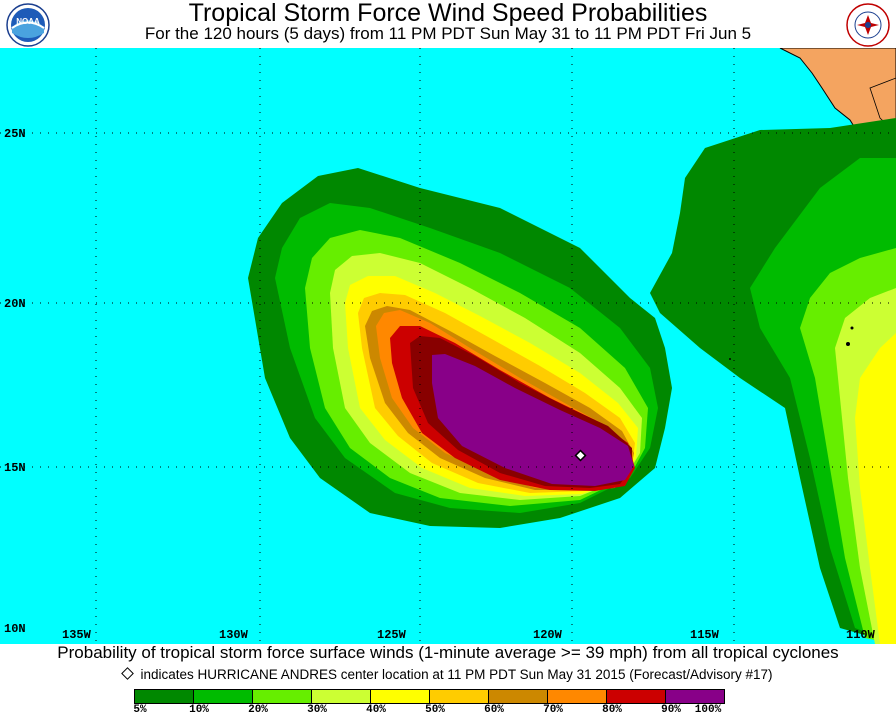 The width and height of the screenshot is (896, 716). Describe the element at coordinates (708, 710) in the screenshot. I see `legend-label: 100%` at that location.